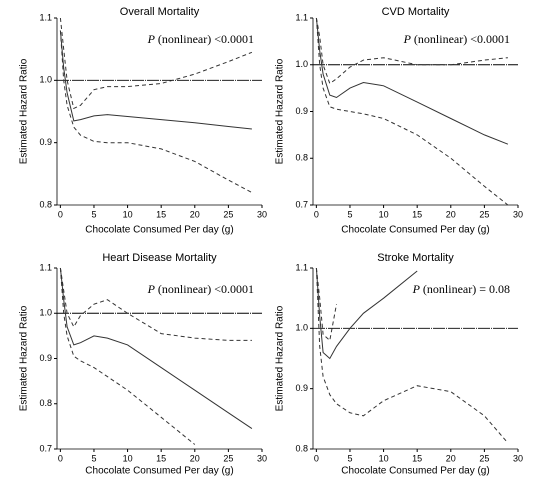 Image resolution: width=554 pixels, height=483 pixels. What do you see at coordinates (159, 258) in the screenshot?
I see `chart-title: Heart Disease Mortality` at bounding box center [159, 258].